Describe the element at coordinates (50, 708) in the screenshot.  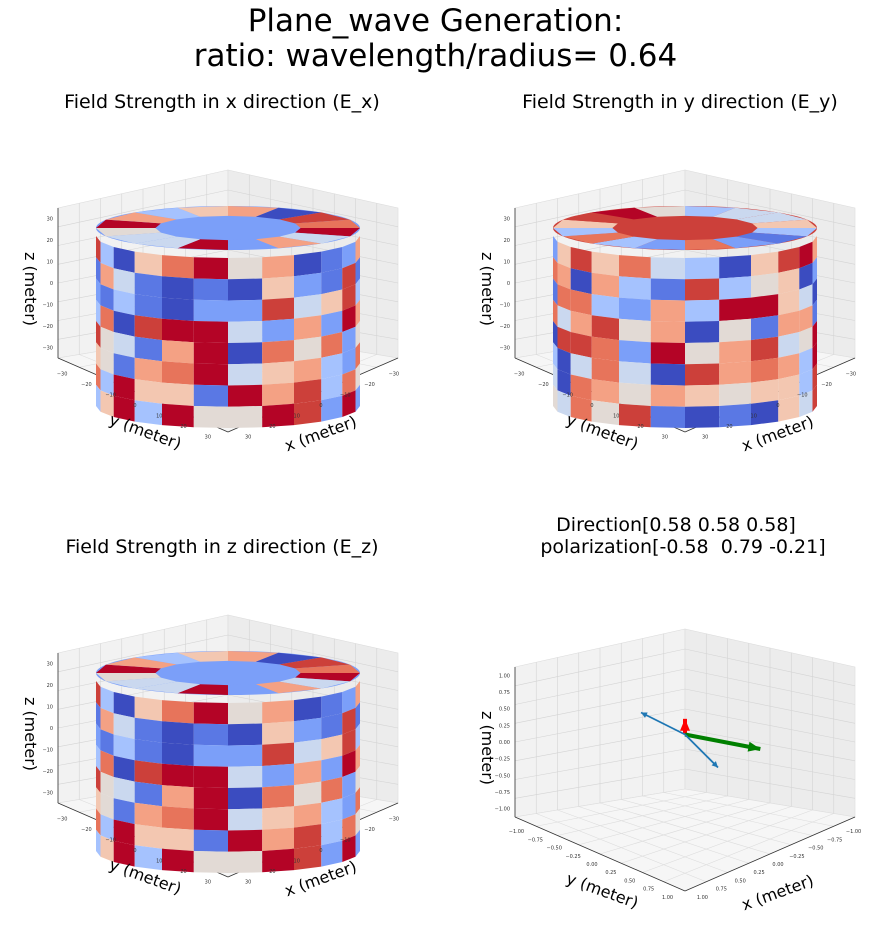
I see `plot-ez-z-tick: 10` at that location.